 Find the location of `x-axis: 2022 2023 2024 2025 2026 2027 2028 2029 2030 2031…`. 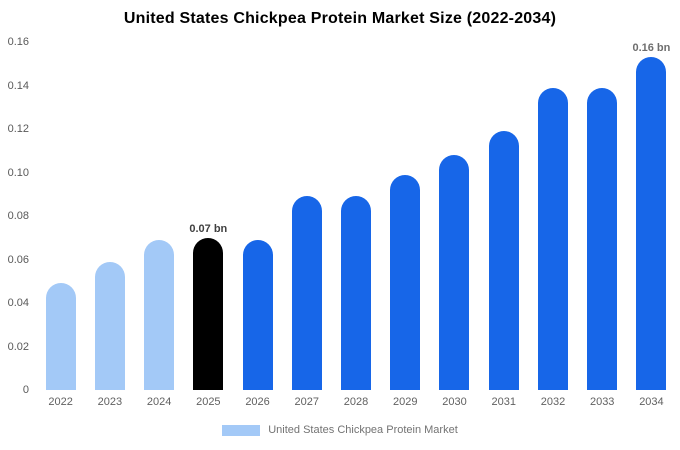

x-axis: 2022 2023 2024 2025 2026 2027 2028 2029 2030 2031… is located at coordinates (356, 402).